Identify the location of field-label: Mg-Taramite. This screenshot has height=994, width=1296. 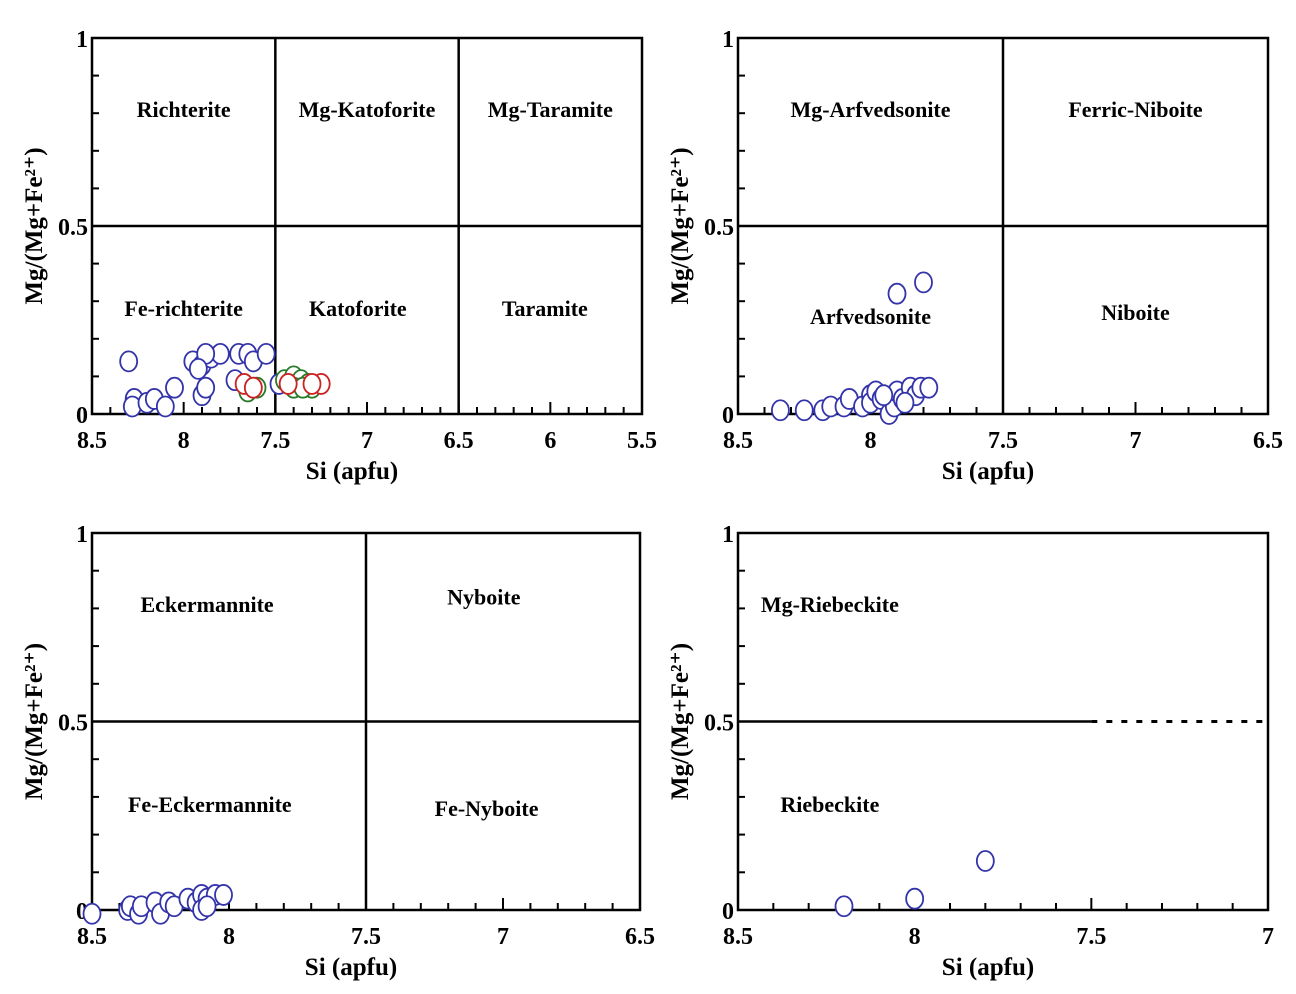
(550, 109).